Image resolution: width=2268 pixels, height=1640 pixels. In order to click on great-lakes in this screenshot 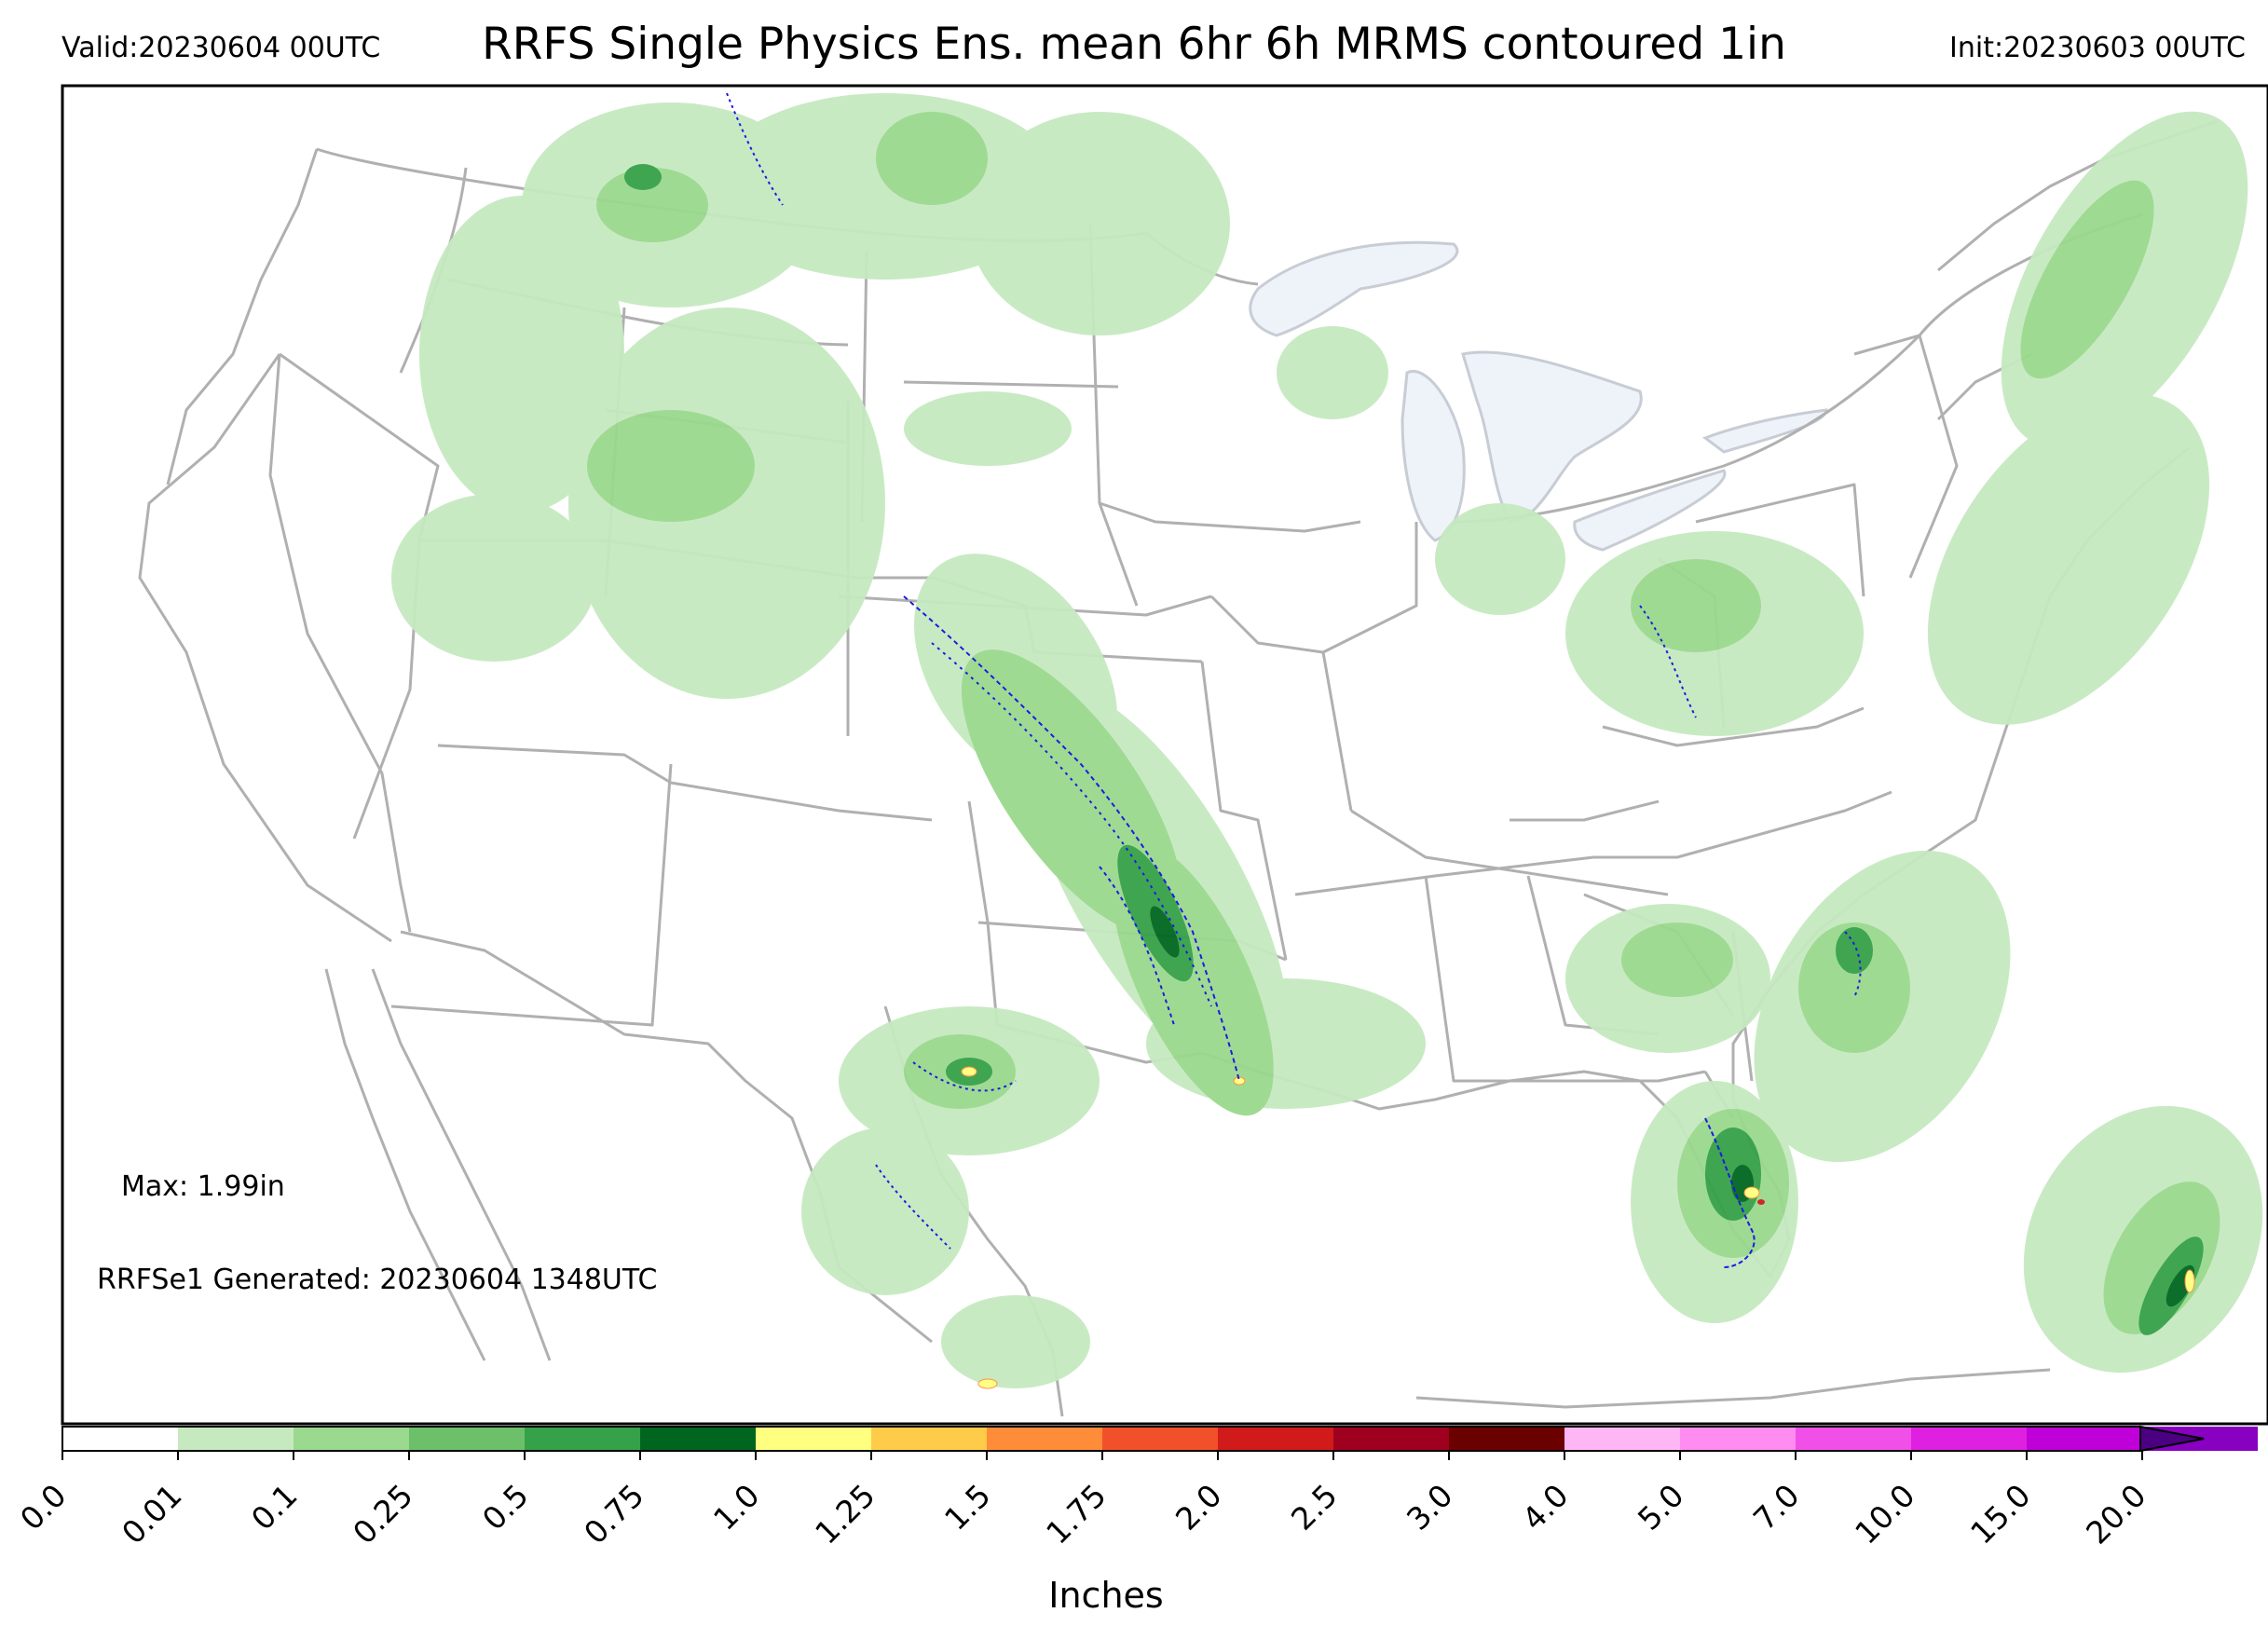, I will do `click(1538, 396)`.